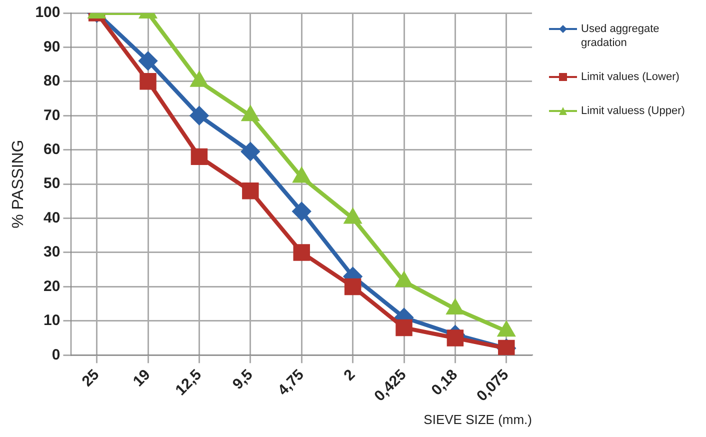 The image size is (706, 437). What do you see at coordinates (349, 375) in the screenshot?
I see `x-tick-label: 2` at bounding box center [349, 375].